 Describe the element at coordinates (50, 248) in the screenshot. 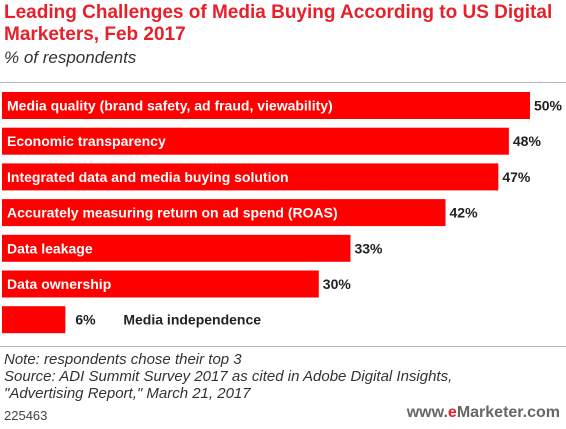

I see `category-label-data-leakage: Data leakage` at that location.